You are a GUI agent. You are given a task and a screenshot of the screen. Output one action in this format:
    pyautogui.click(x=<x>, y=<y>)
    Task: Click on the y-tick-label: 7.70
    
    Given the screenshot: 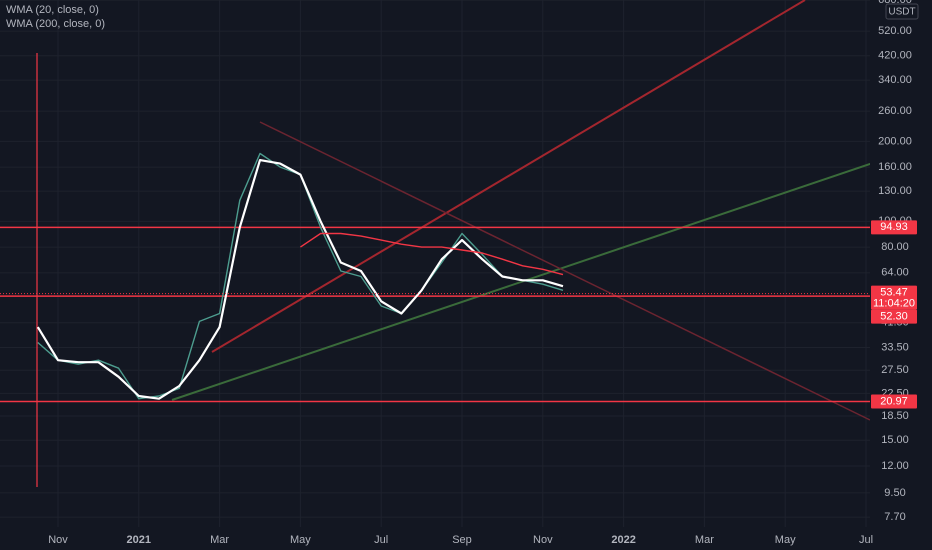 What is the action you would take?
    pyautogui.click(x=894, y=517)
    